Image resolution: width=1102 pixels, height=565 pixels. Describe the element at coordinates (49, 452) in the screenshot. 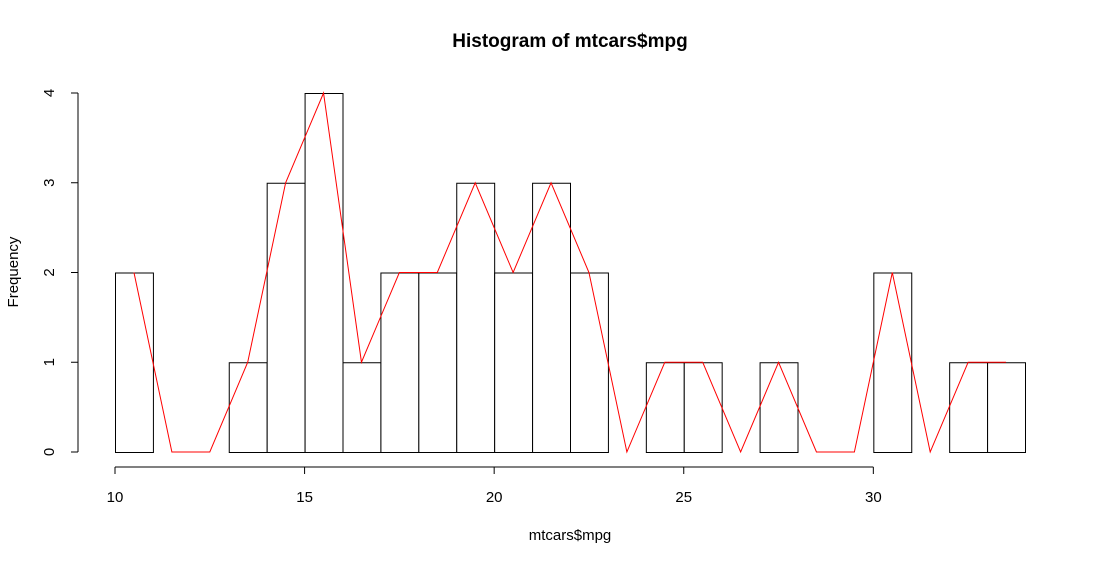

I see `y-tick-label: 0` at that location.